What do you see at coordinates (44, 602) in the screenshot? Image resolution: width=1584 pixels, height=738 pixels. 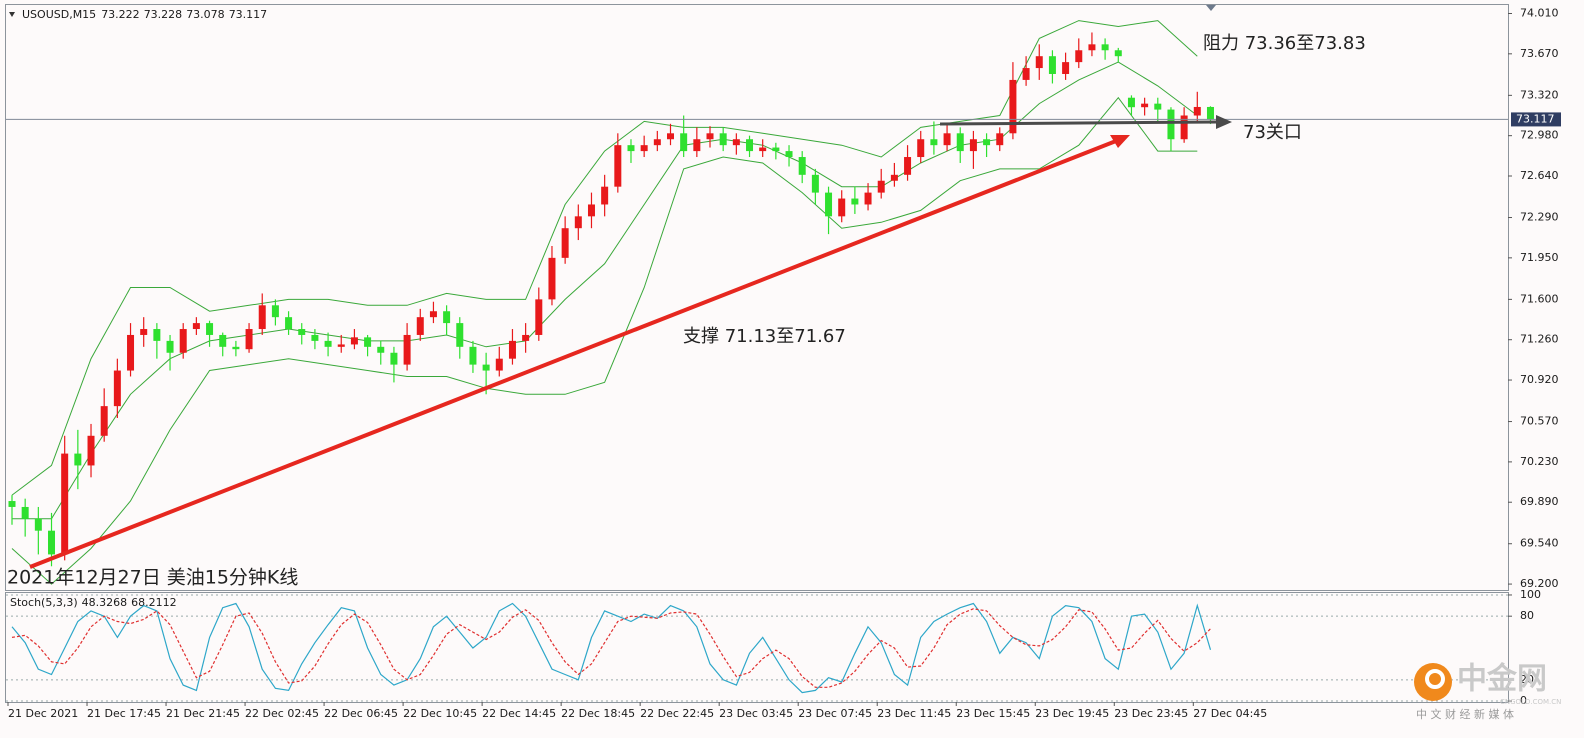 I see `stoch-title: Stoch(5,3,3)` at bounding box center [44, 602].